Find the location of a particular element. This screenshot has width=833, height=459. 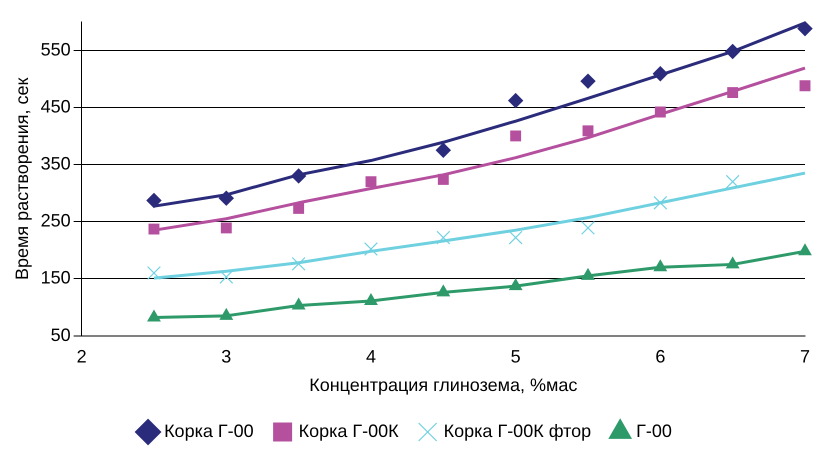

legend-label: Г-00 is located at coordinates (654, 430).